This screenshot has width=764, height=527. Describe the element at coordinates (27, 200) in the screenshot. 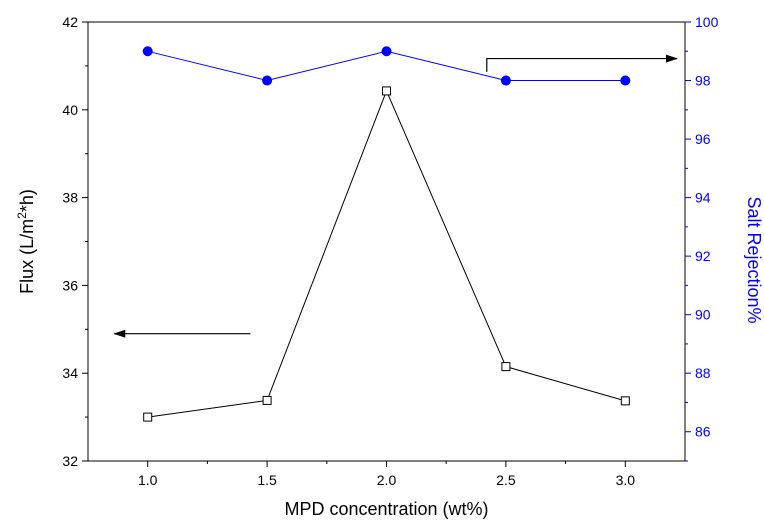

I see `y-left-axis-title-unit: *h)` at that location.